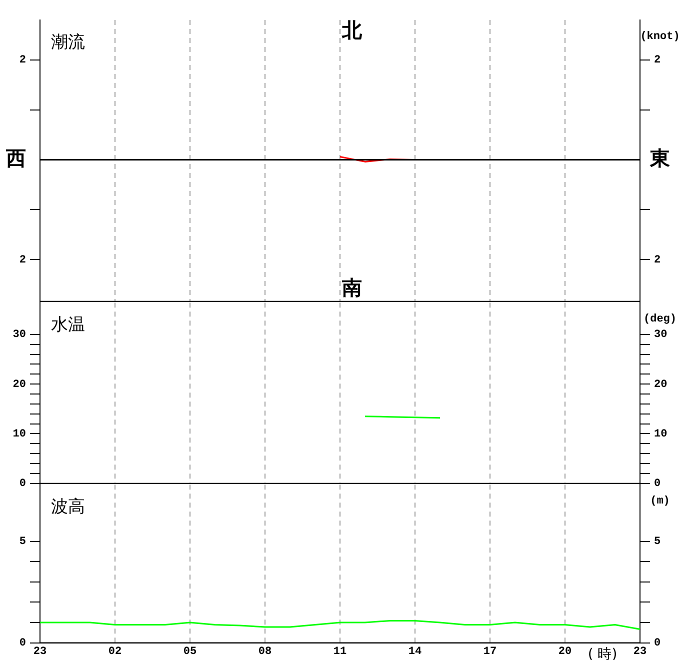  Describe the element at coordinates (660, 36) in the screenshot. I see `y2-axis-title: (knot)` at that location.